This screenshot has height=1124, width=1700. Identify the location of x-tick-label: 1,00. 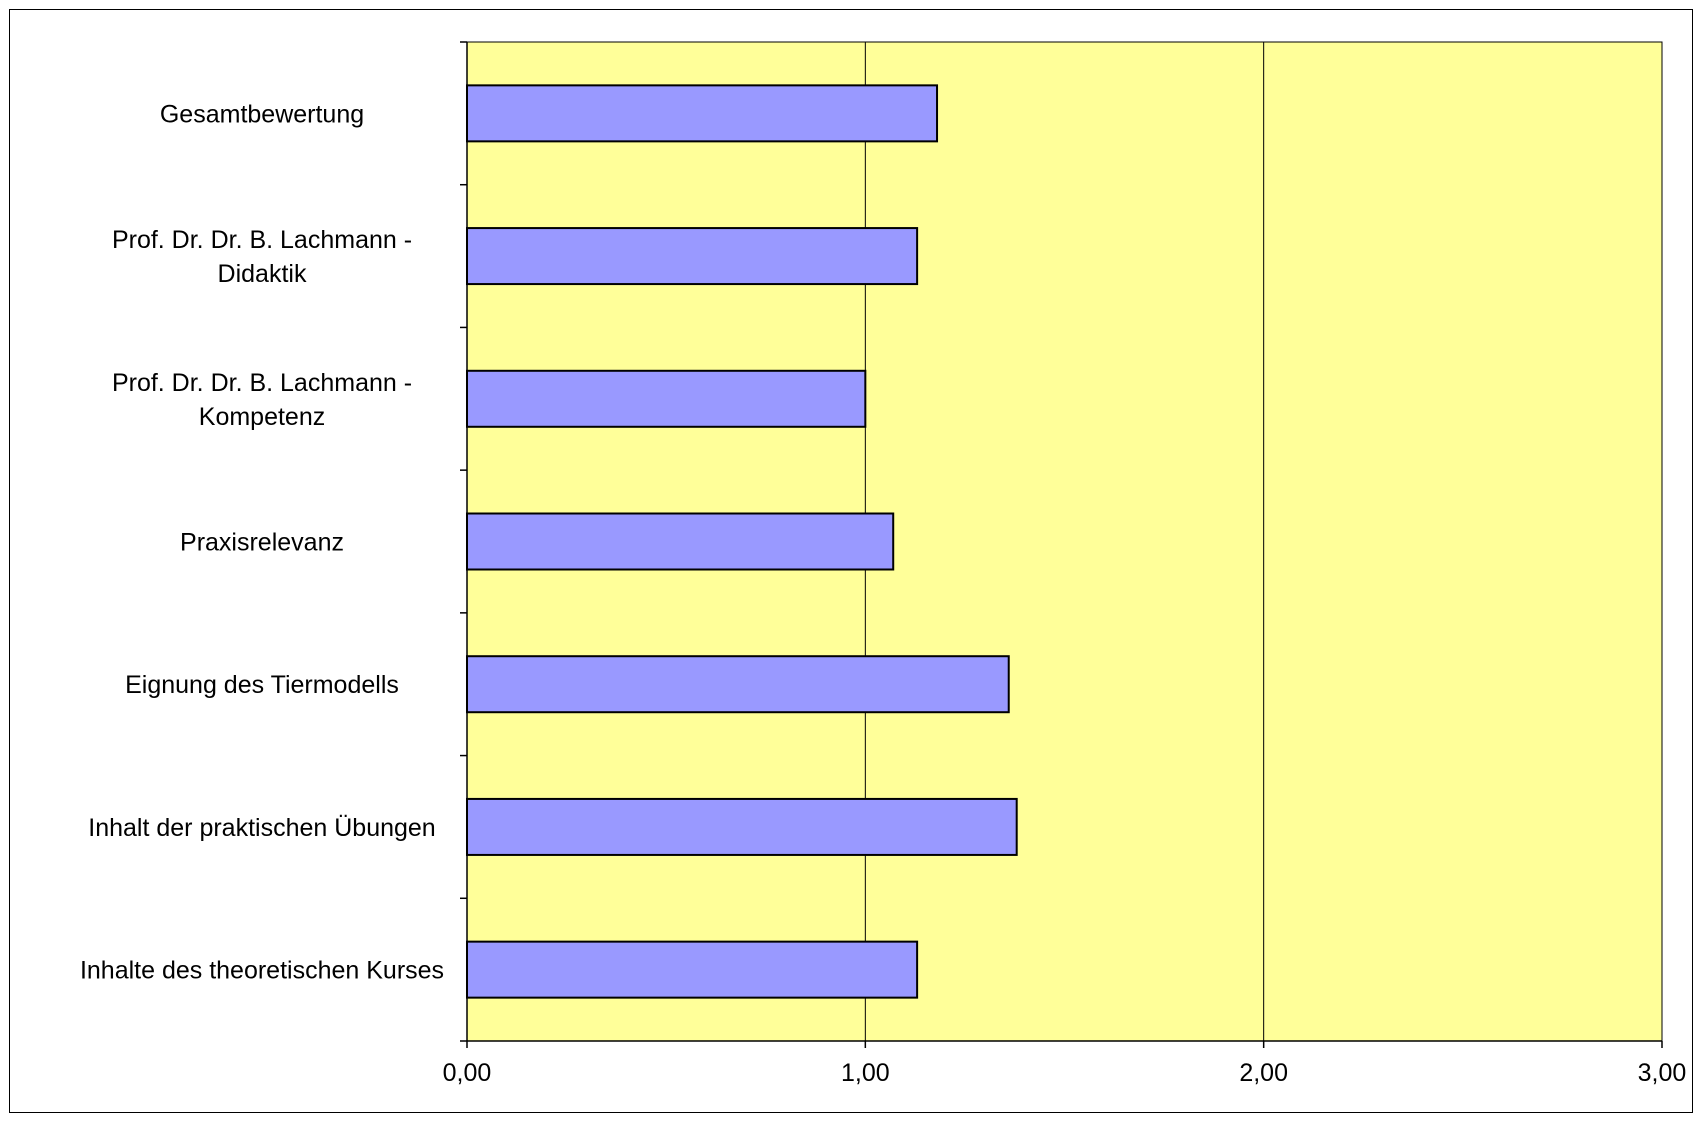
(865, 1073).